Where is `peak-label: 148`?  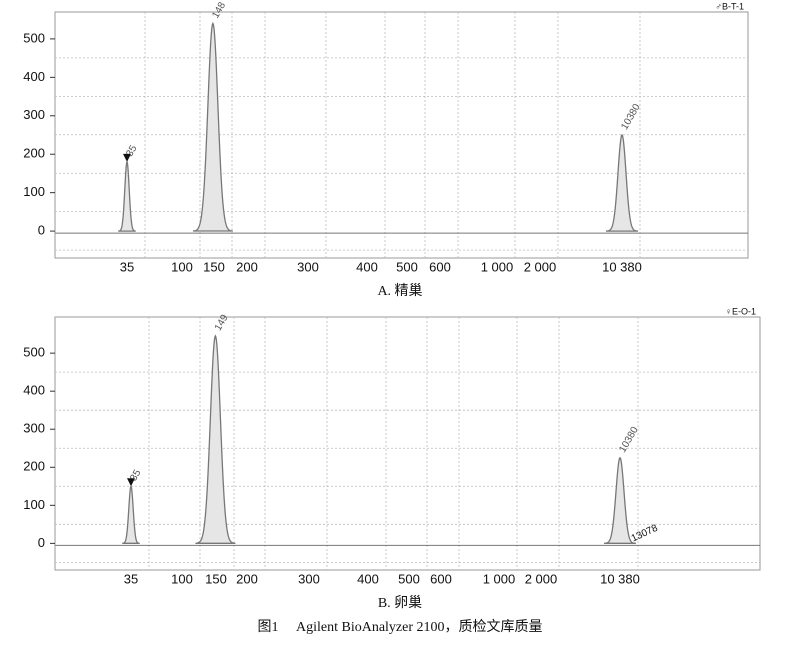 peak-label: 148 is located at coordinates (219, 10).